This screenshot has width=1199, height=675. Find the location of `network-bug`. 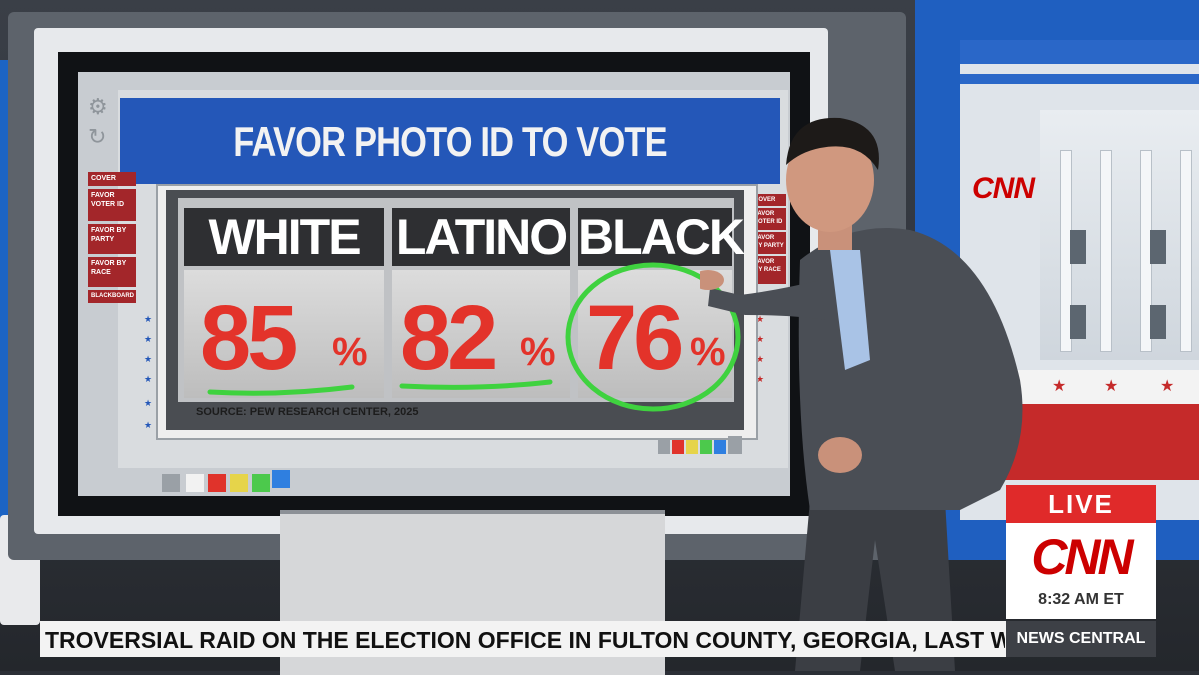

network-bug is located at coordinates (1081, 571).